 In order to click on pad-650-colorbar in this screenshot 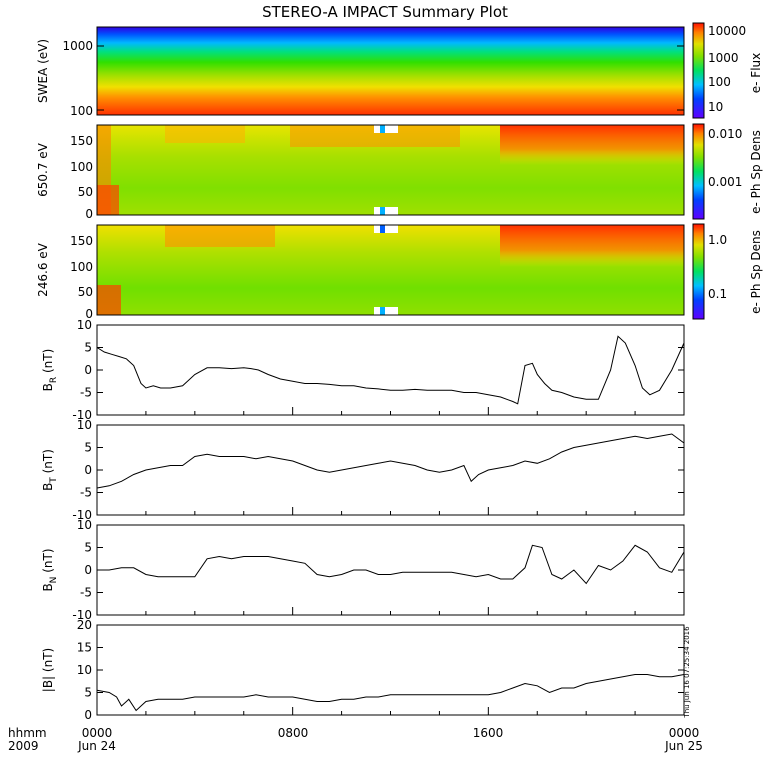, I will do `click(698, 171)`.